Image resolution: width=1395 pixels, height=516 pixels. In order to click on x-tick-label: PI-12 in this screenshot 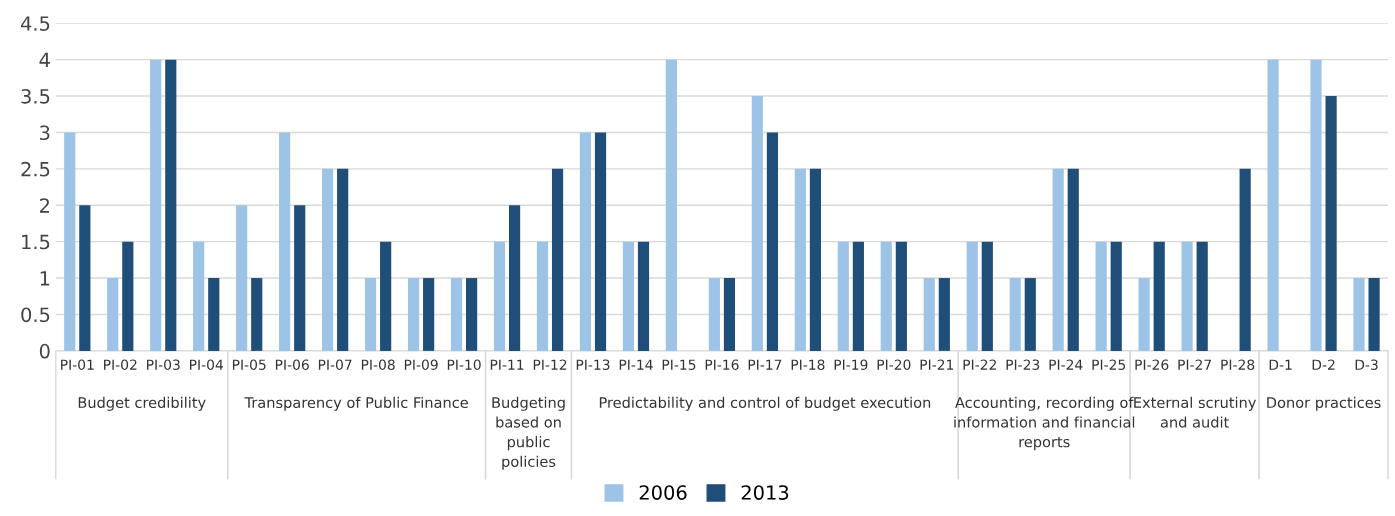, I will do `click(550, 364)`.